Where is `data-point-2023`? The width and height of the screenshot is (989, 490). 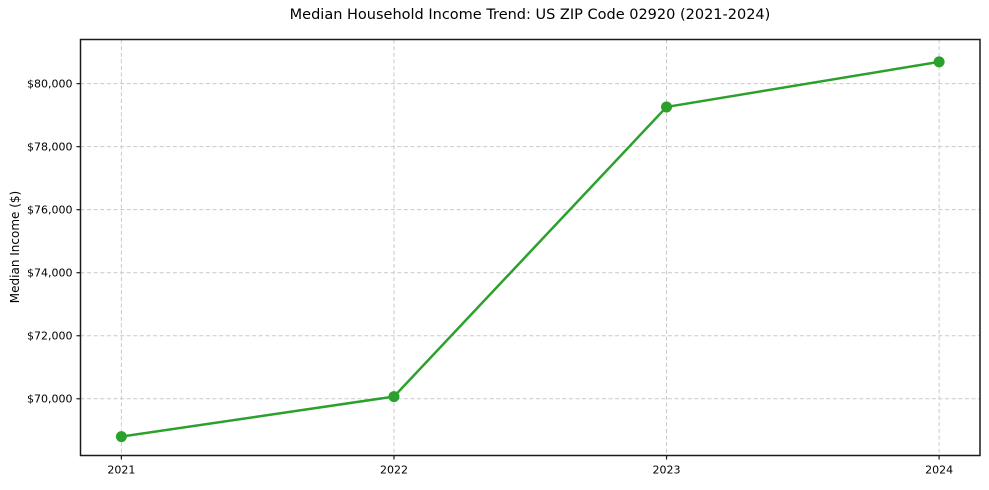
data-point-2023 is located at coordinates (667, 107).